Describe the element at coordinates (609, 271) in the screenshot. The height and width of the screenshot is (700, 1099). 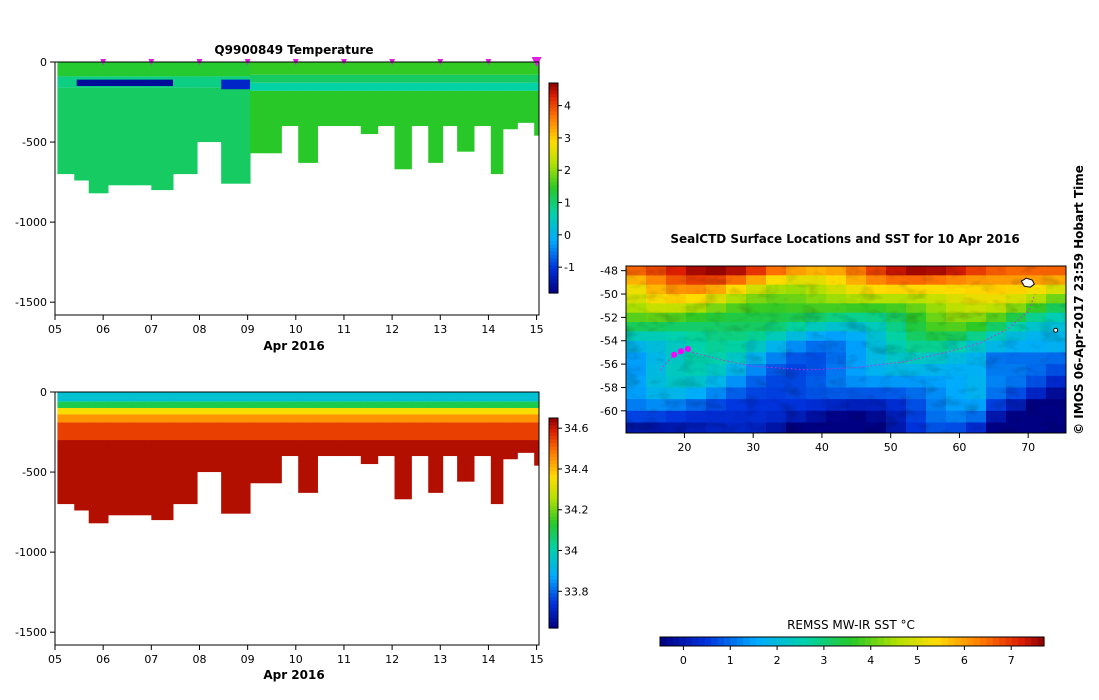
I see `sst-y-tick-label: -48` at that location.